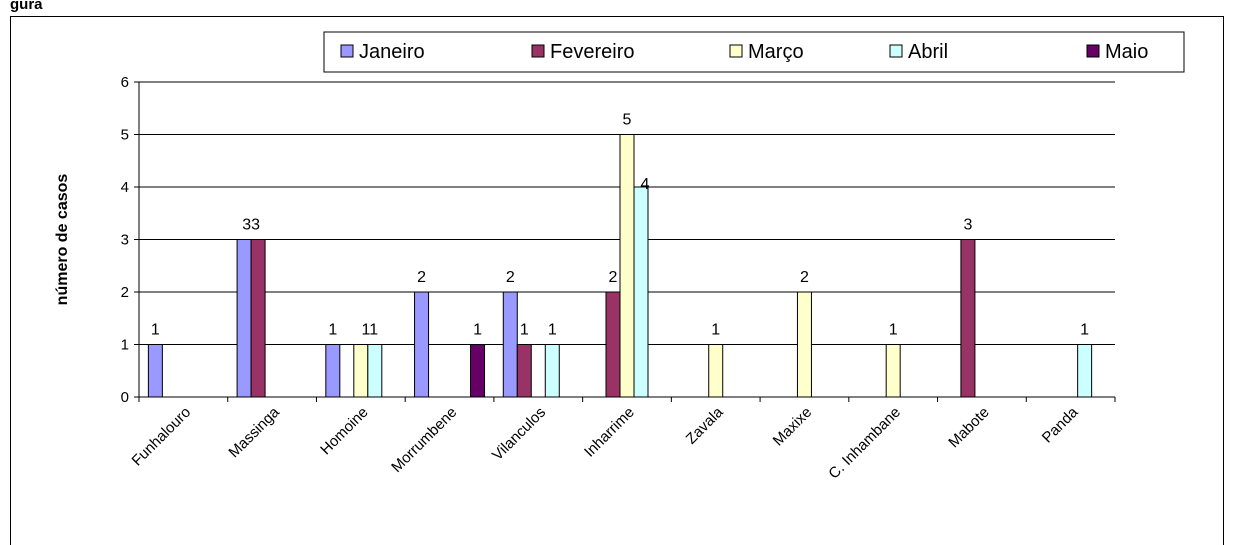 The image size is (1234, 545). I want to click on y-tick-label: 2, so click(125, 292).